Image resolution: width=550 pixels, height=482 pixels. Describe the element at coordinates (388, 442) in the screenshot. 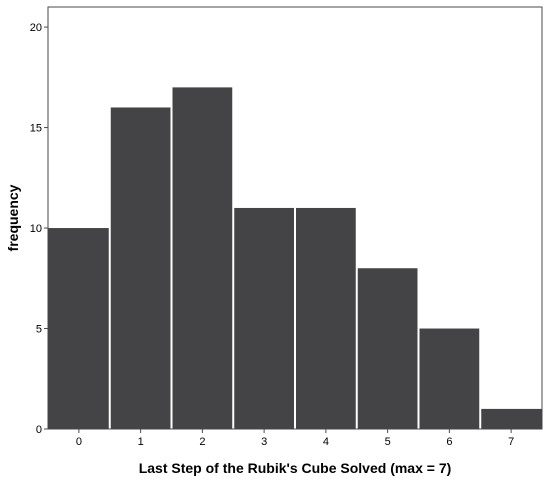

I see `x-tick-label-5: 5` at that location.